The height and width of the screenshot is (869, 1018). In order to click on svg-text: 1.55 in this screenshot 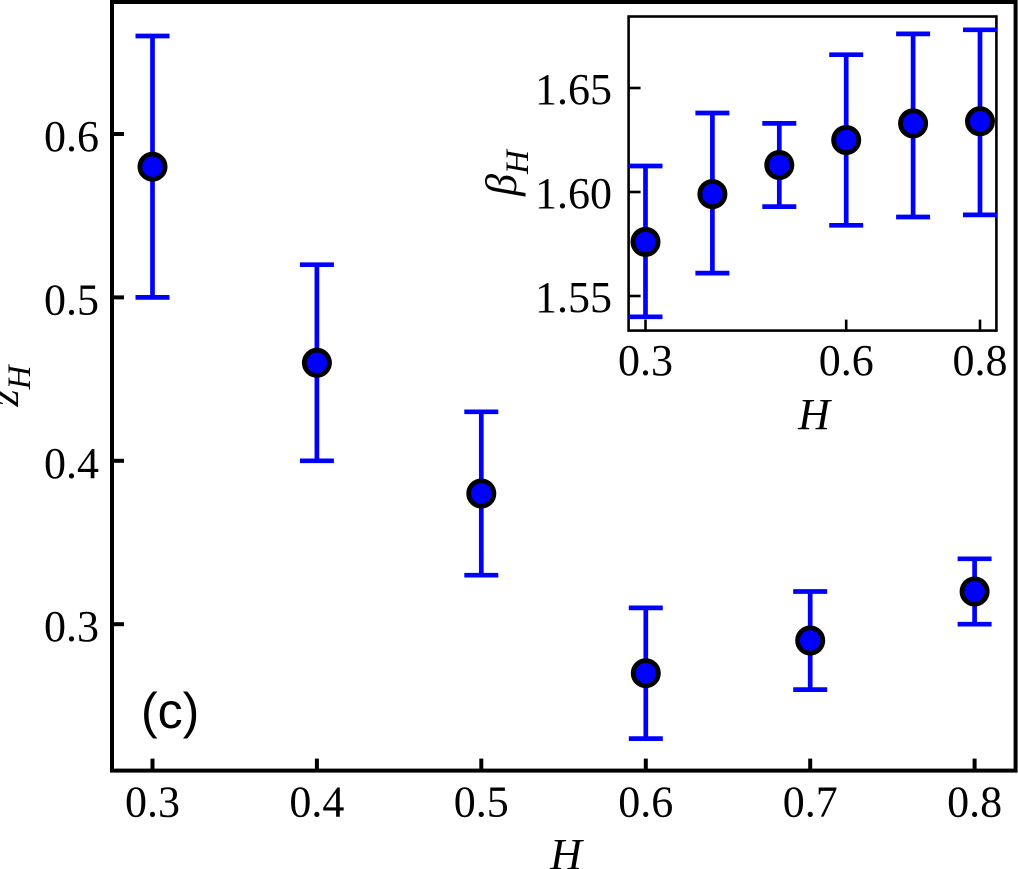, I will do `click(573, 297)`.